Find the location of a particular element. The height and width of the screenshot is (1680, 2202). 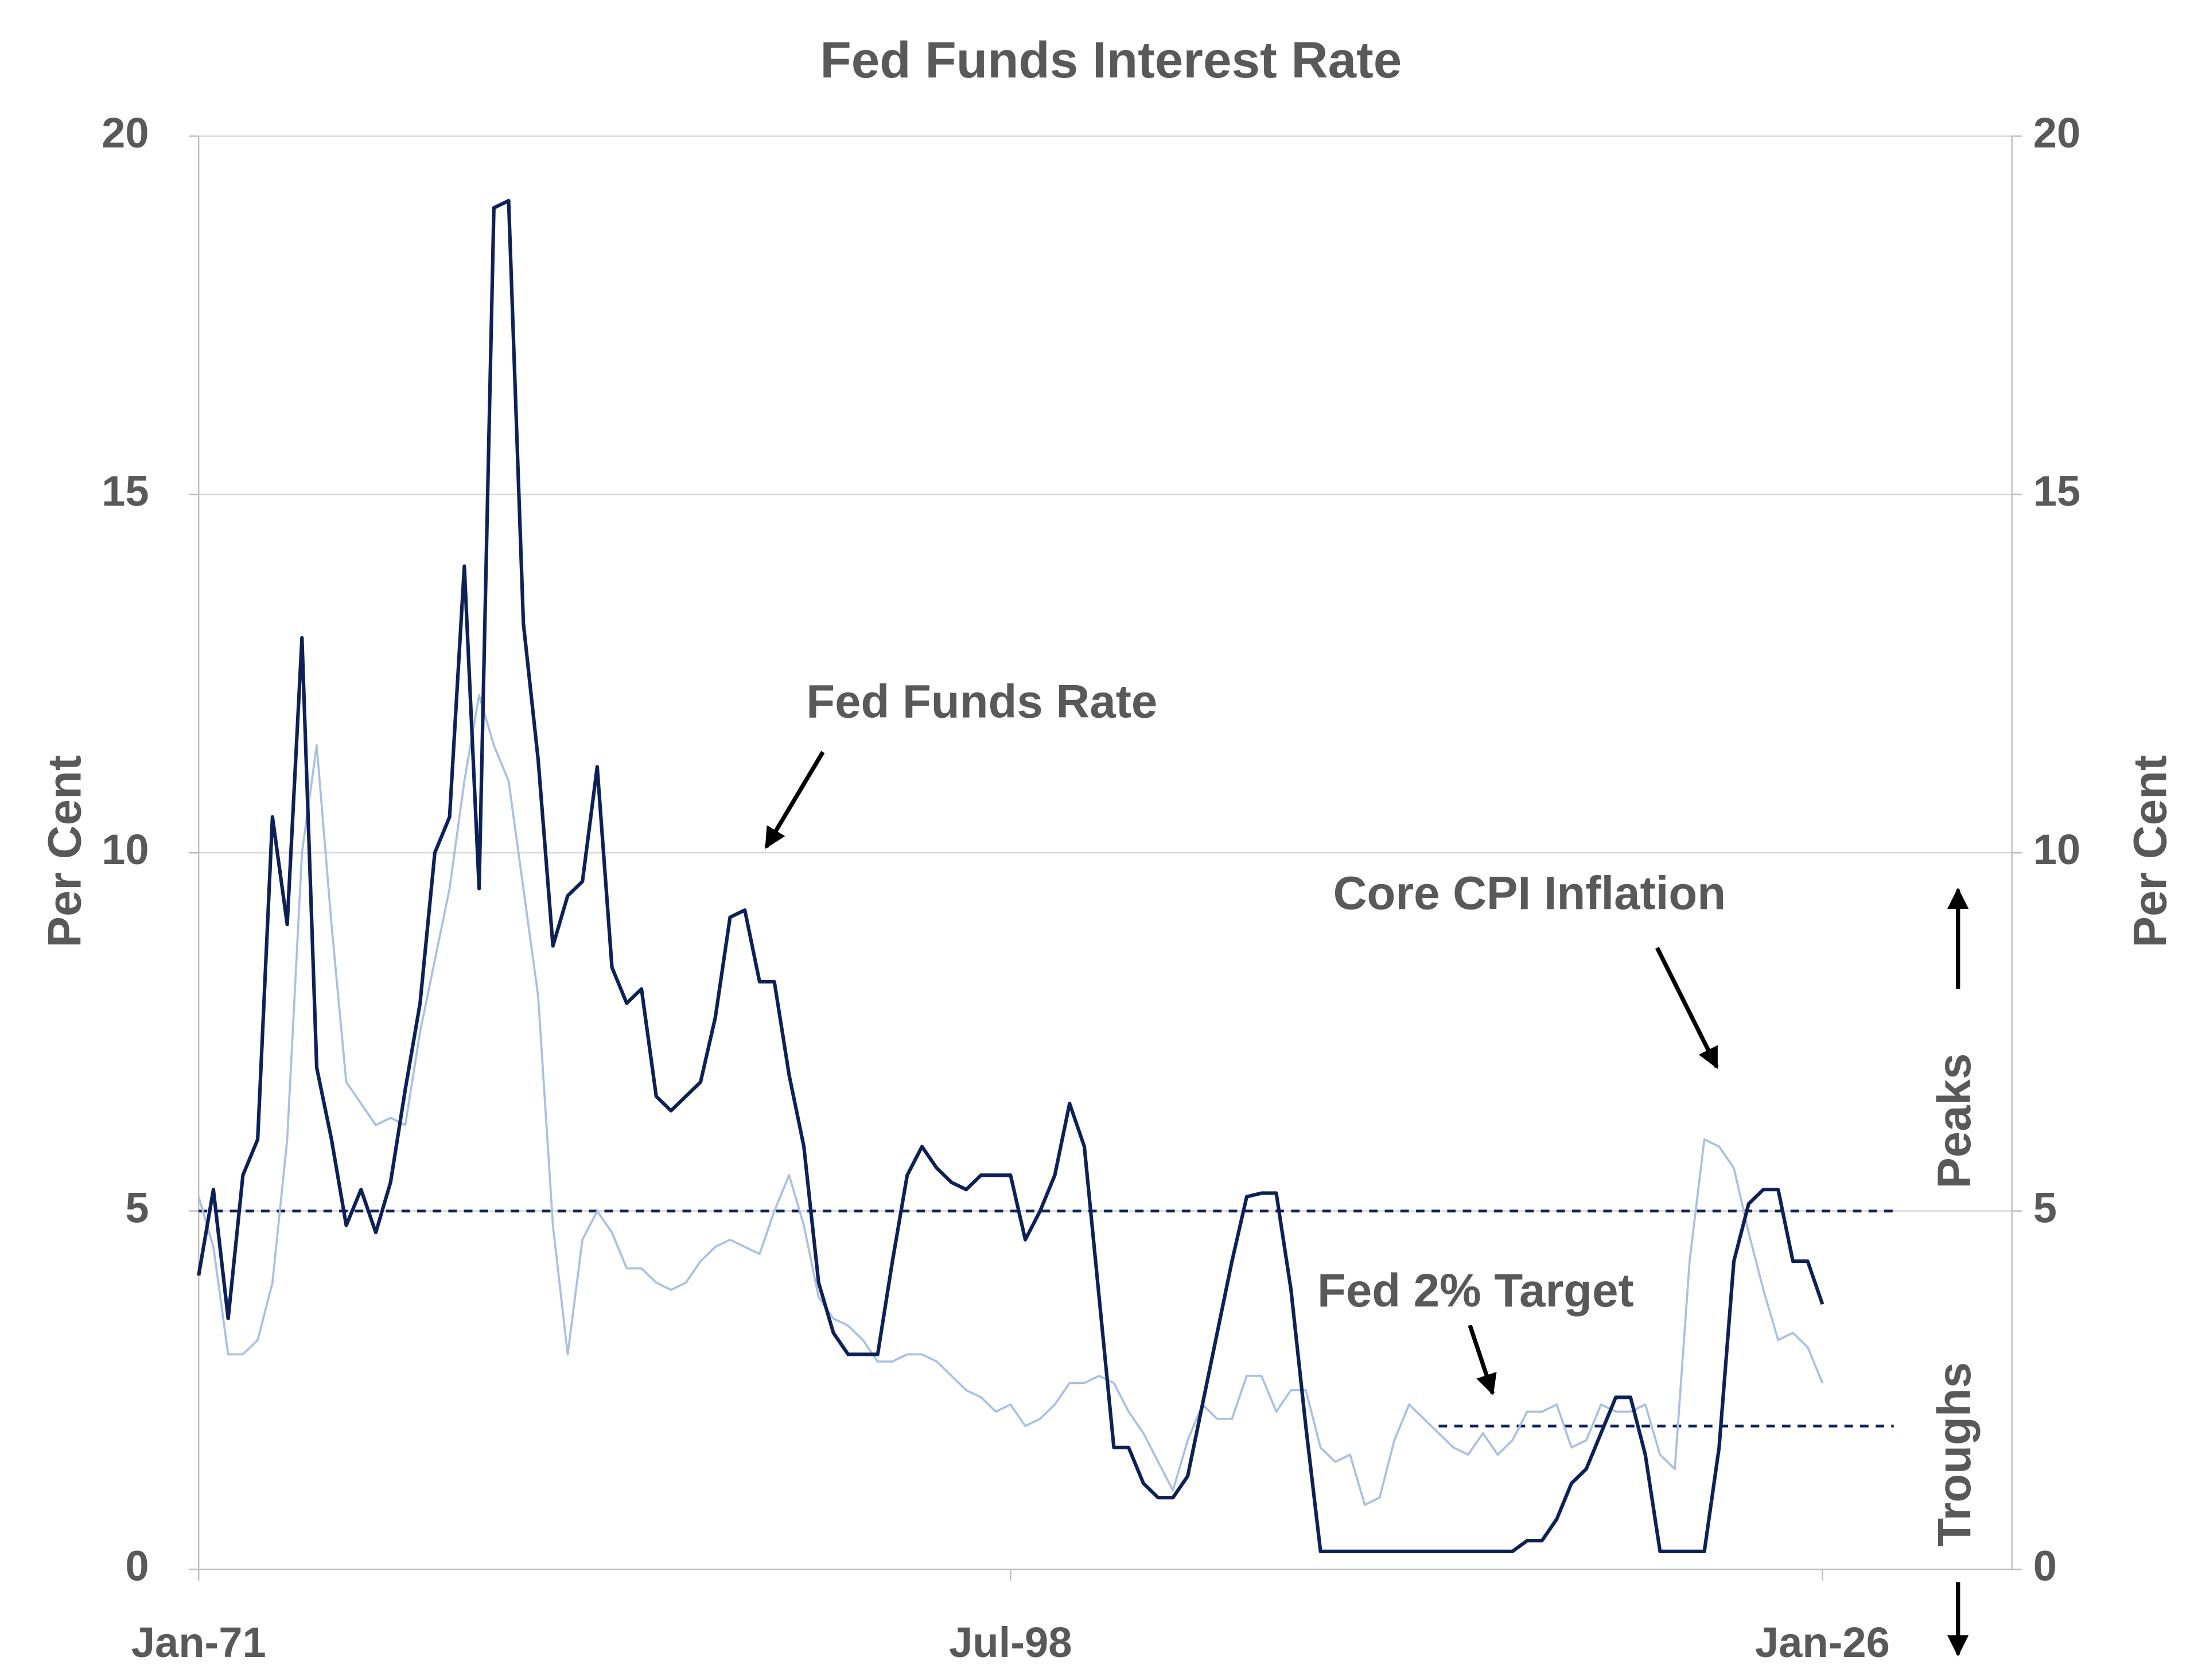

y-tick-label: 20 is located at coordinates (125, 133).